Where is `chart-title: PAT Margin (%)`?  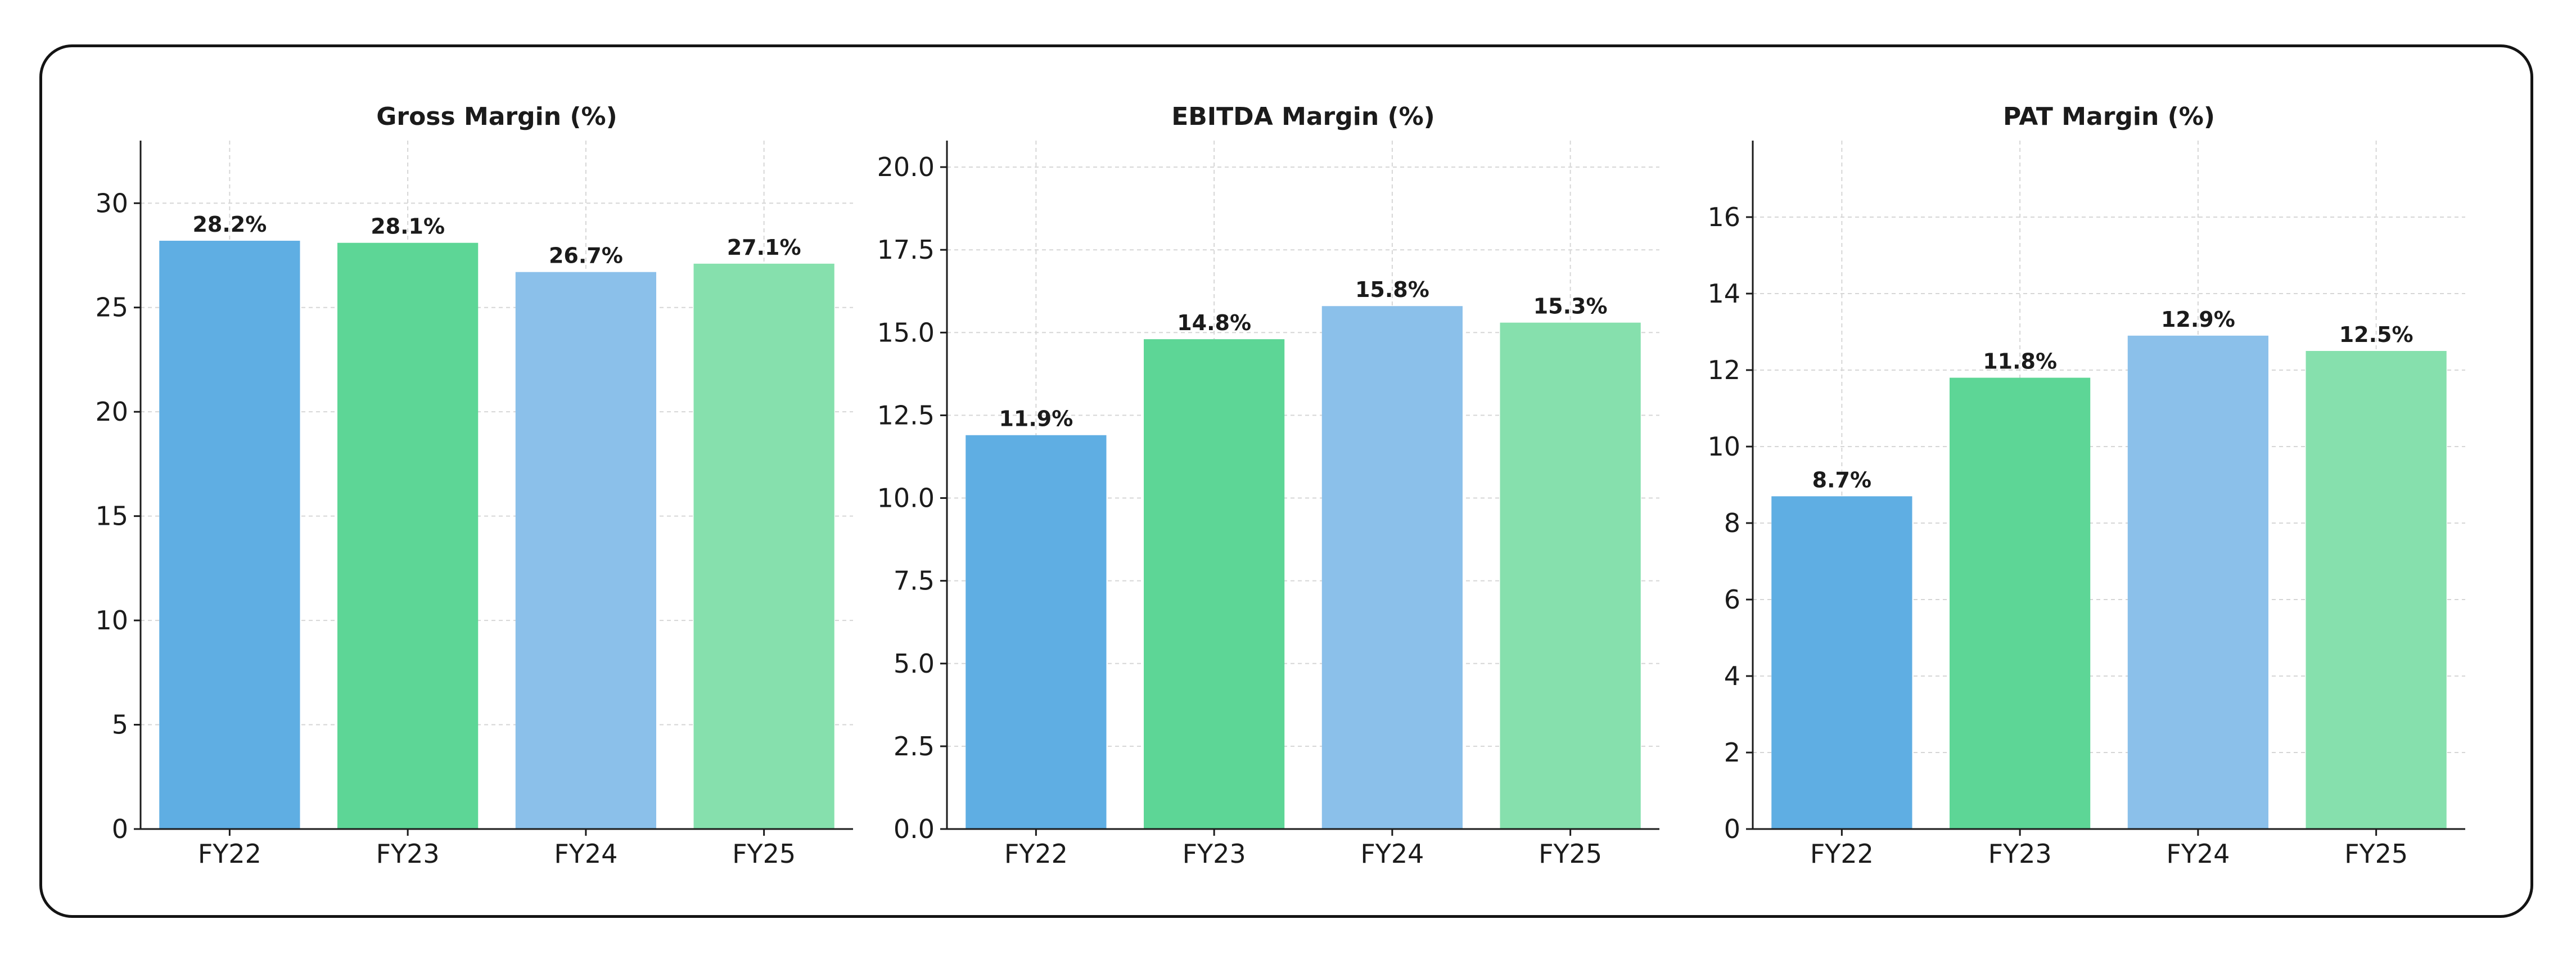
chart-title: PAT Margin (%) is located at coordinates (2109, 116).